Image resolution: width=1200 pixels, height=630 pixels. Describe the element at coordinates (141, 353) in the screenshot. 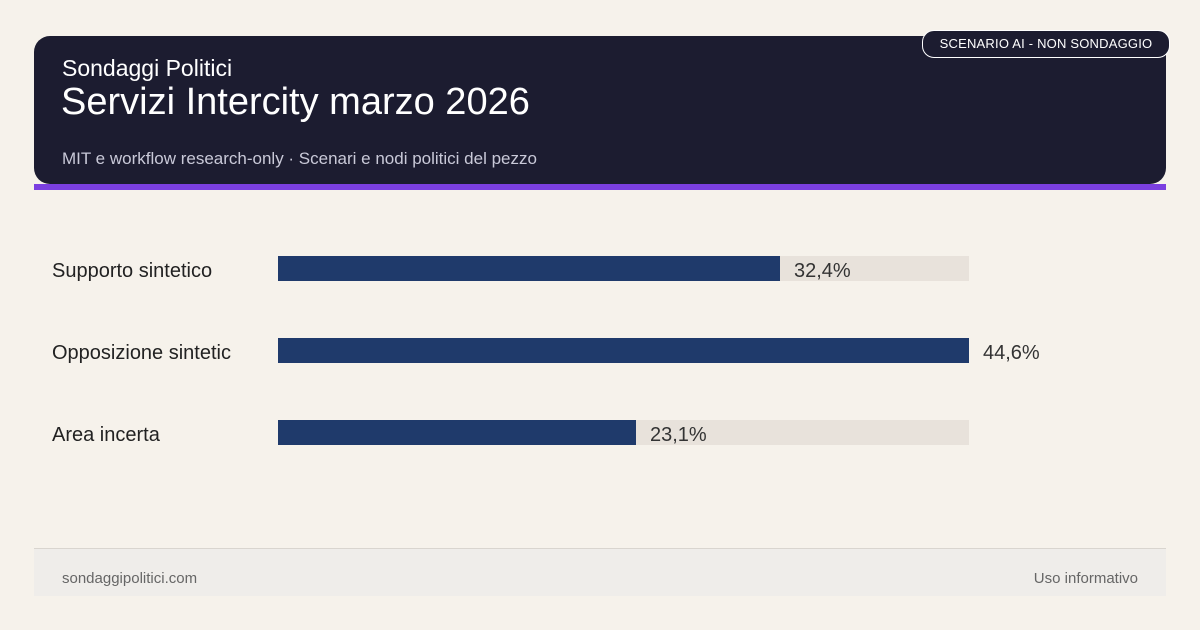

I see `category-label: Opposizione sintetic` at that location.